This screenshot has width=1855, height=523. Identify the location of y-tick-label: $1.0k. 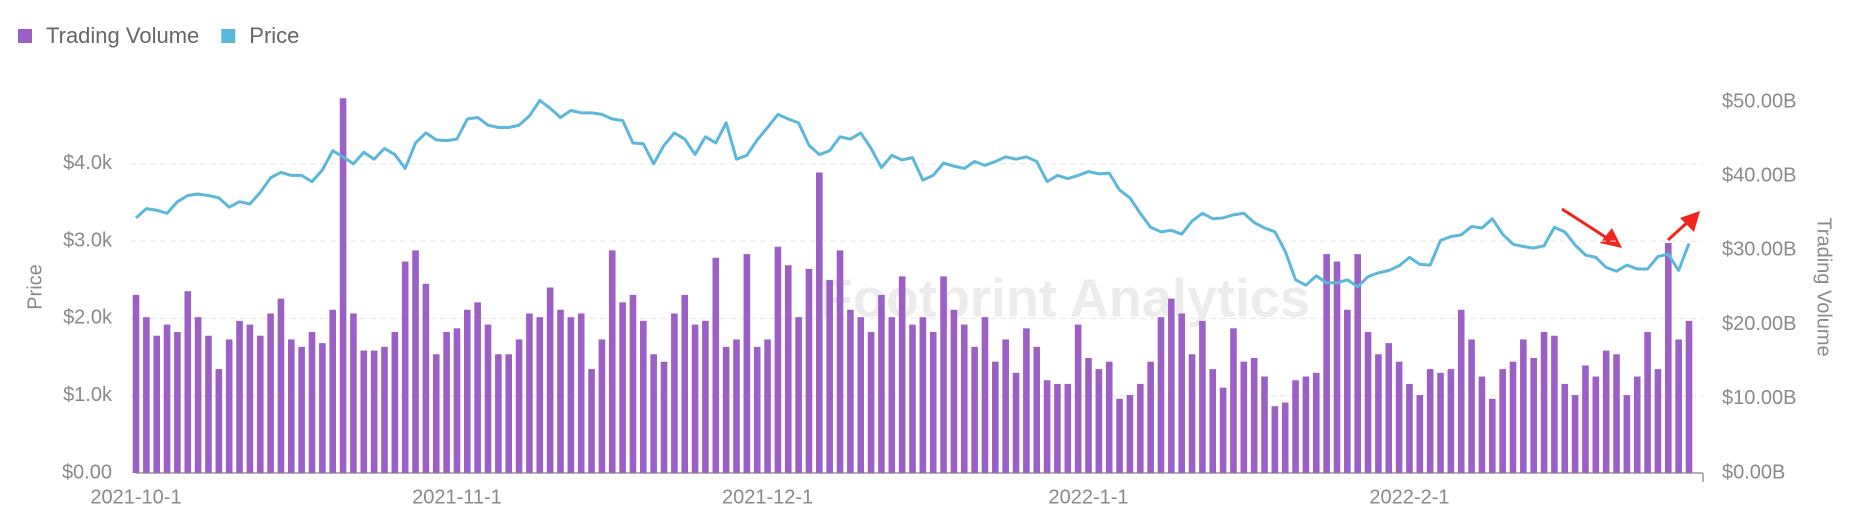
(88, 395).